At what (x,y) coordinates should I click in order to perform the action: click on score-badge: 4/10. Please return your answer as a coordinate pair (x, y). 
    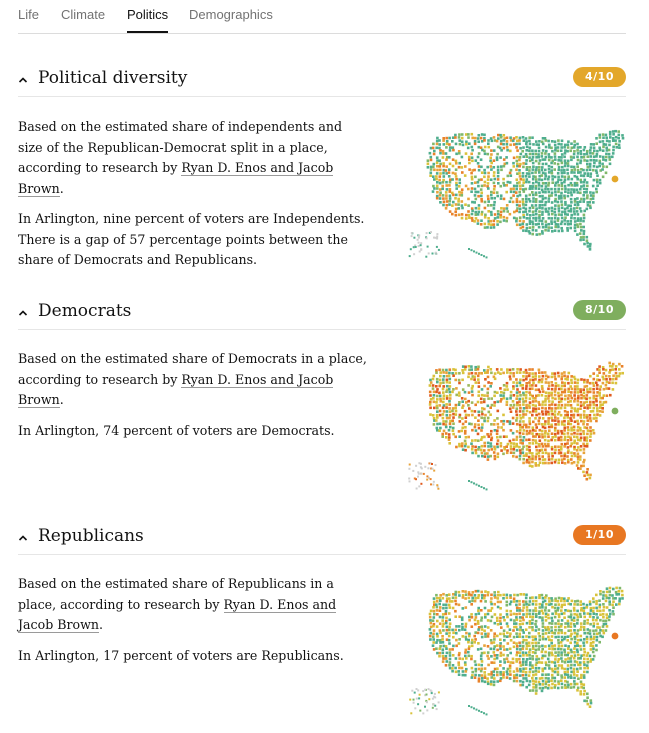
    Looking at the image, I should click on (599, 77).